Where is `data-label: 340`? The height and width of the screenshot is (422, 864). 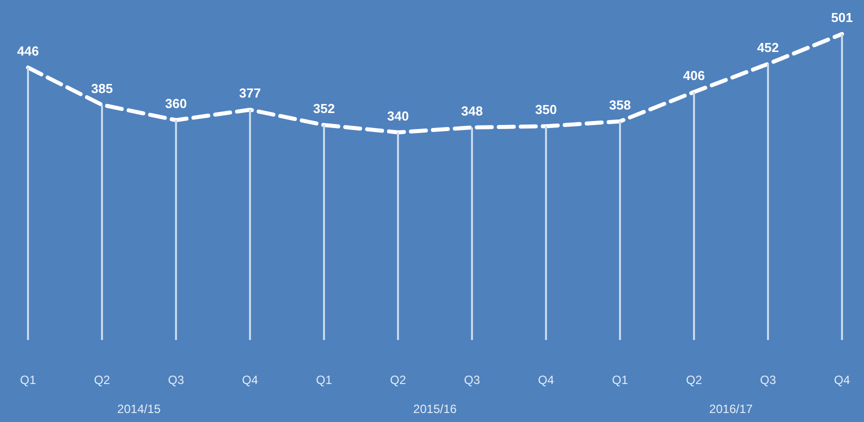
data-label: 340 is located at coordinates (398, 116).